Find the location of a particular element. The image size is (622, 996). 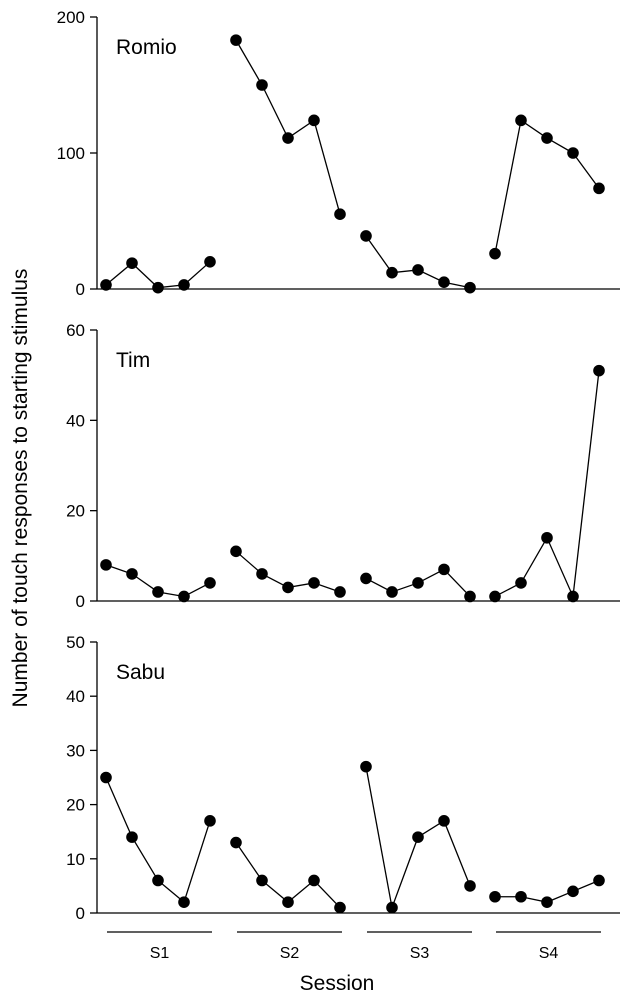

y-tick-label: 200 is located at coordinates (71, 17).